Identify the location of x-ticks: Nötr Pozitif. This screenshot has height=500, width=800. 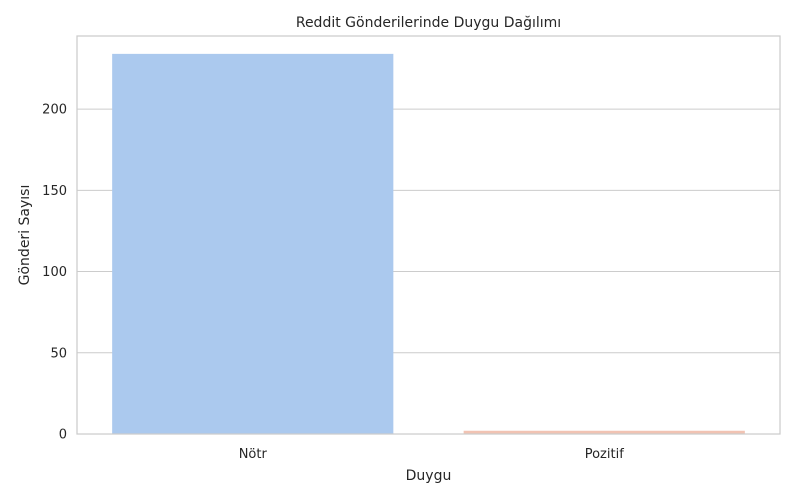
(432, 454).